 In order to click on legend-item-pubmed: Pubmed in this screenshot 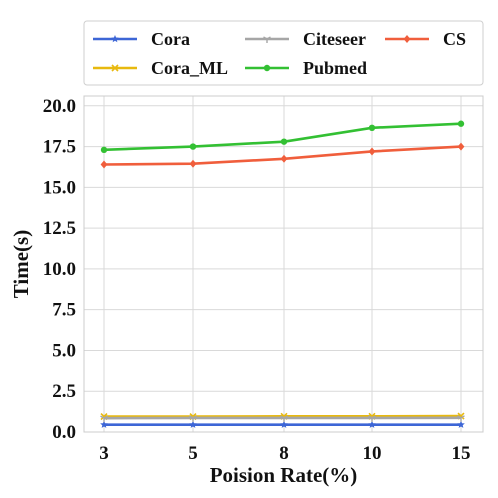, I will do `click(306, 68)`.